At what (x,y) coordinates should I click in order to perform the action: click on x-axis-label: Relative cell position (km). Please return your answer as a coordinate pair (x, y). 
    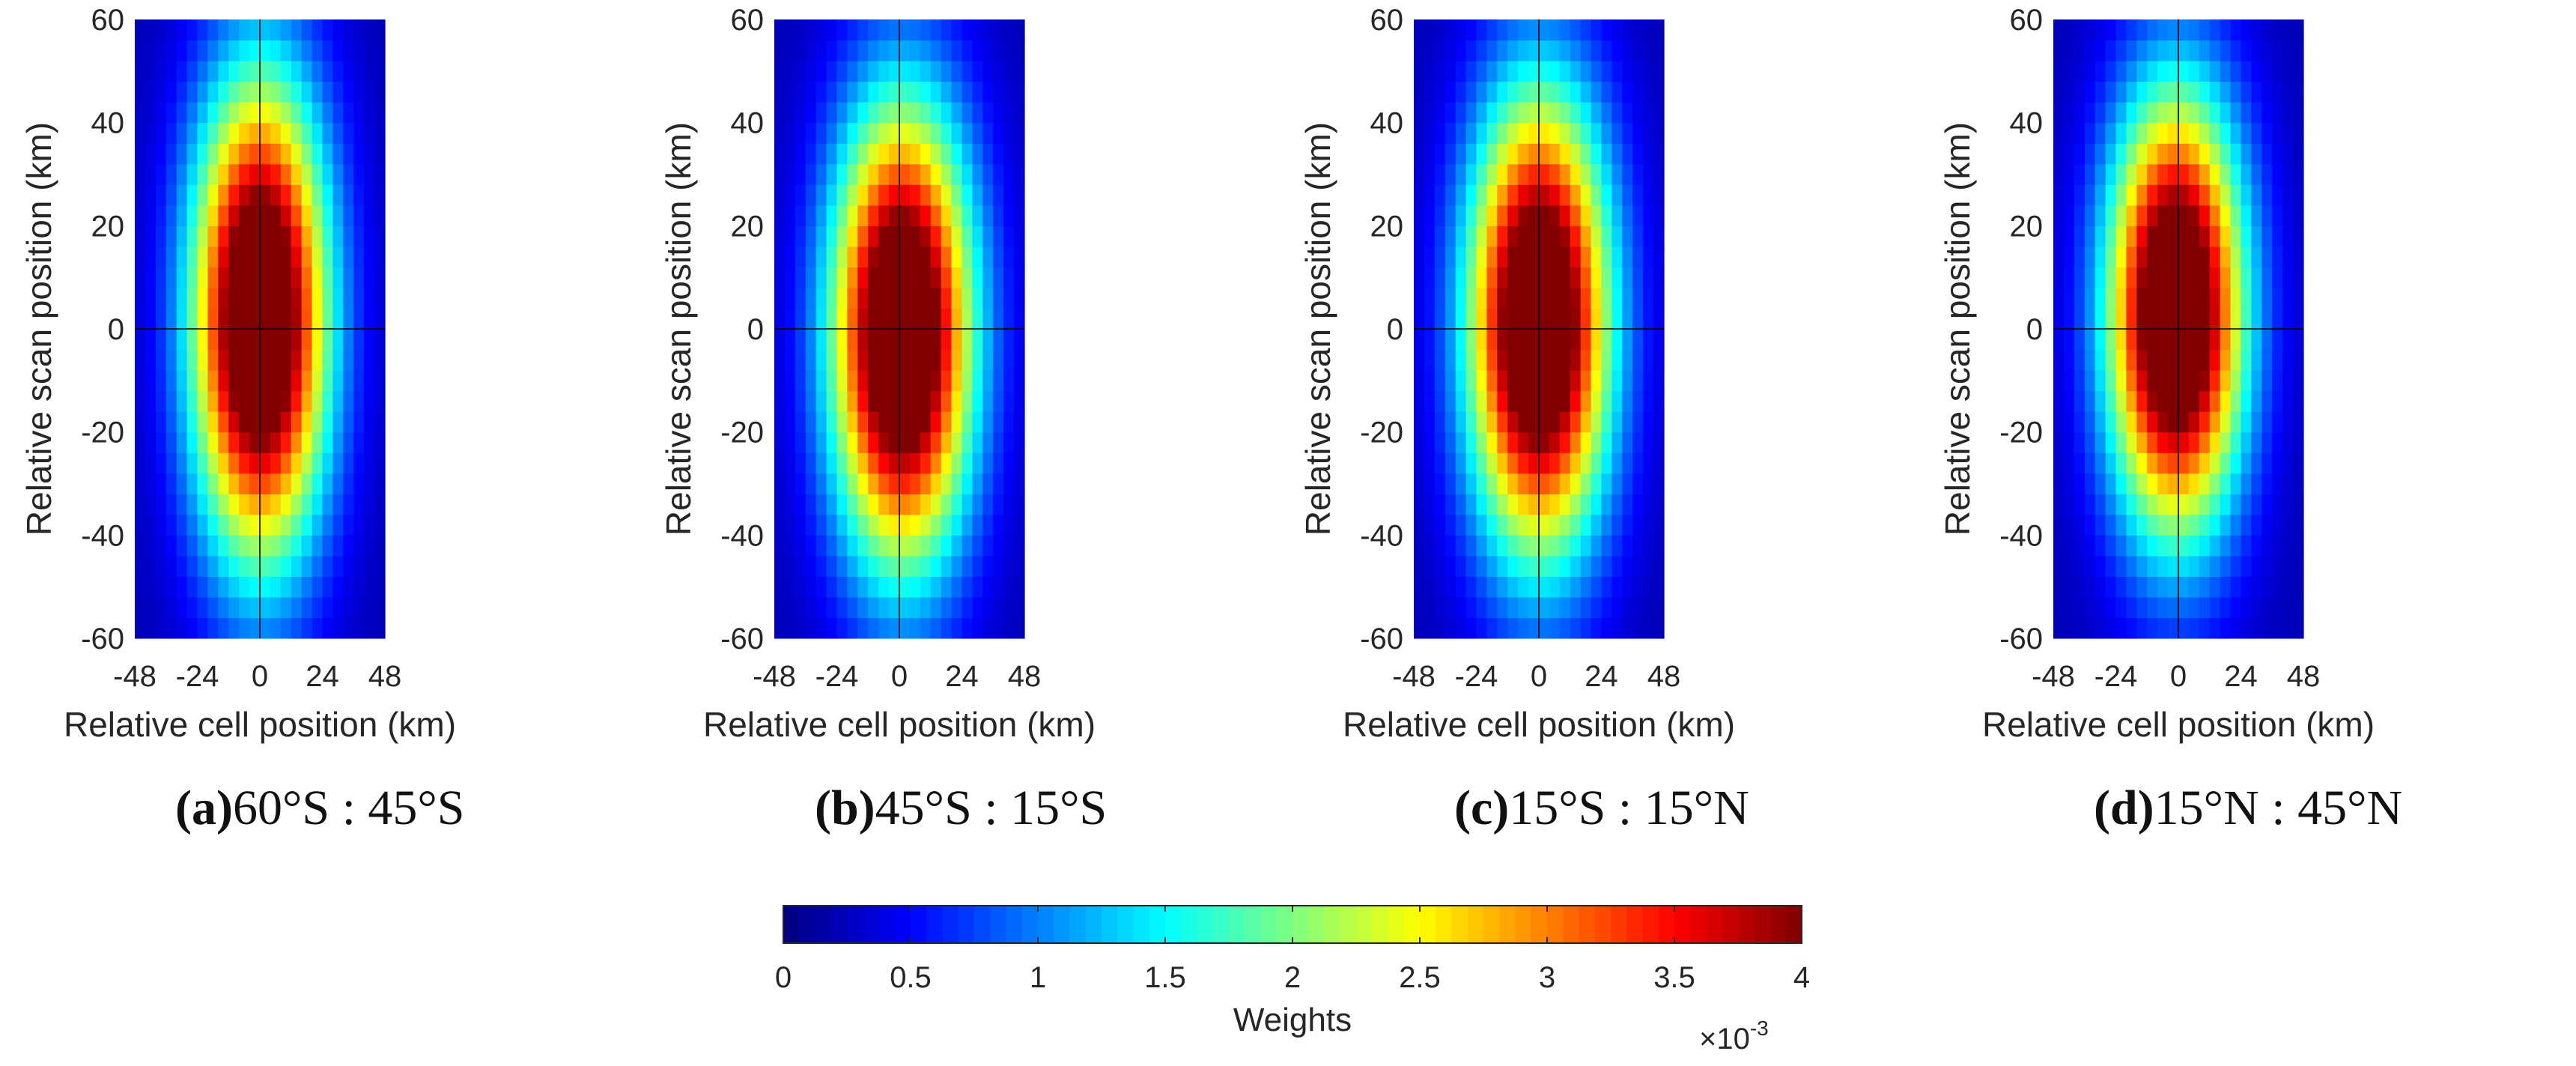
    Looking at the image, I should click on (1539, 725).